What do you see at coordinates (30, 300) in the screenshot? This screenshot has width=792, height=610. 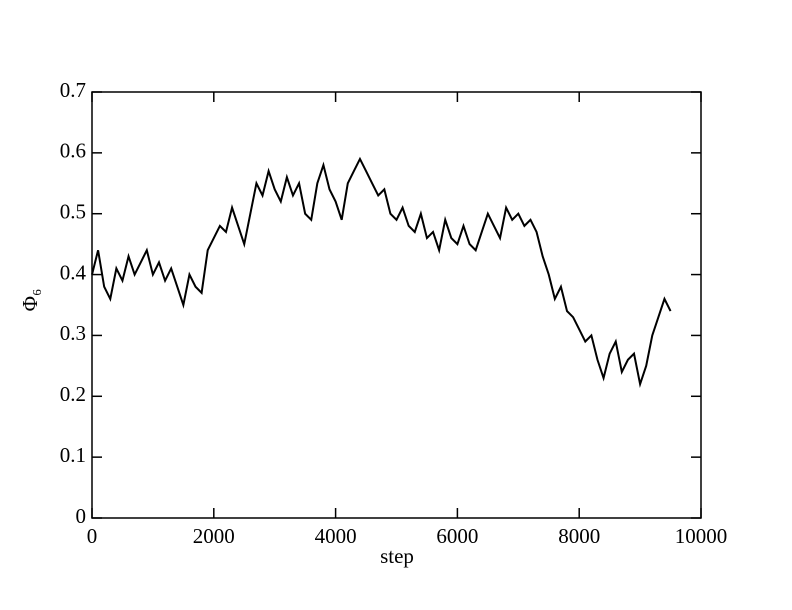 I see `y-axis-label: Φ₆` at bounding box center [30, 300].